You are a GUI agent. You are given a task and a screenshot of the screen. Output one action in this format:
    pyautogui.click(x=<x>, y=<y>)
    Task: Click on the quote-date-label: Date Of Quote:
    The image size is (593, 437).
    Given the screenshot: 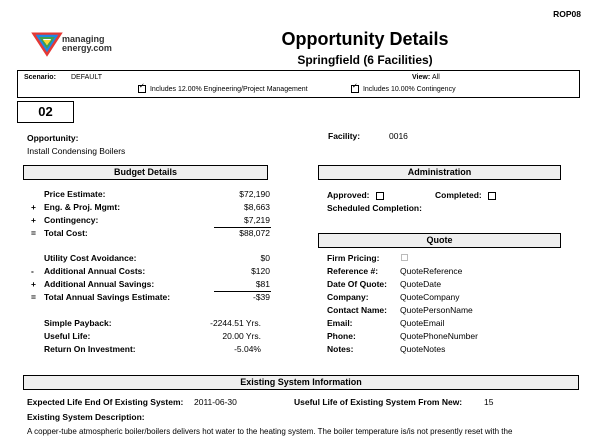 What is the action you would take?
    pyautogui.click(x=357, y=284)
    